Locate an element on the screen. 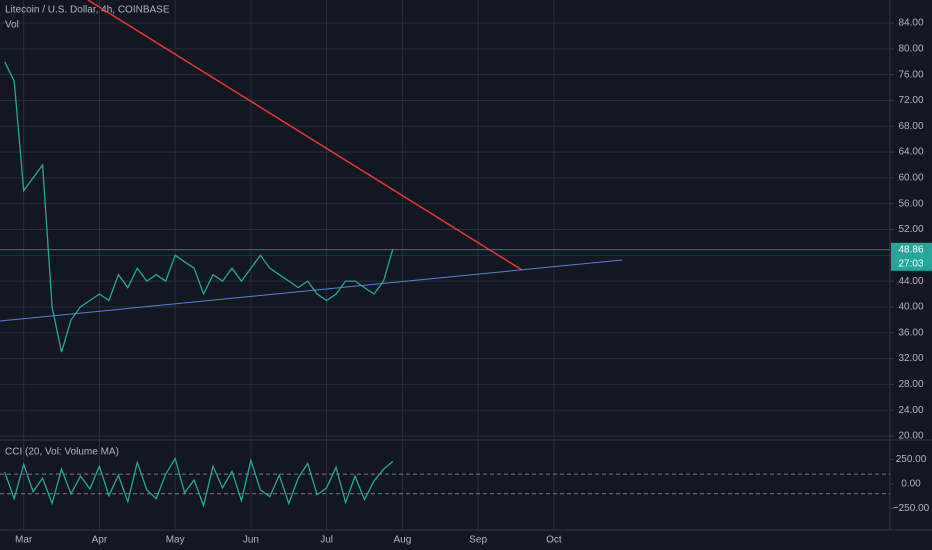 This screenshot has width=932, height=550. y-tick-label: 250.00 is located at coordinates (911, 459).